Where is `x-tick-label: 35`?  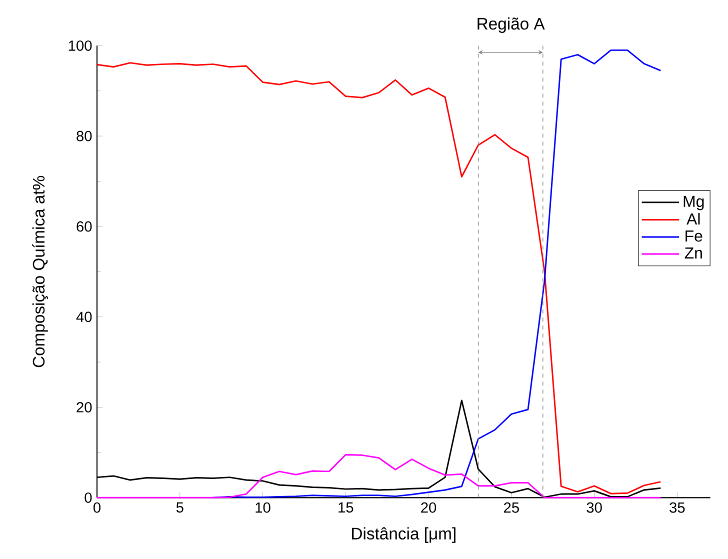
x-tick-label: 35 is located at coordinates (677, 507).